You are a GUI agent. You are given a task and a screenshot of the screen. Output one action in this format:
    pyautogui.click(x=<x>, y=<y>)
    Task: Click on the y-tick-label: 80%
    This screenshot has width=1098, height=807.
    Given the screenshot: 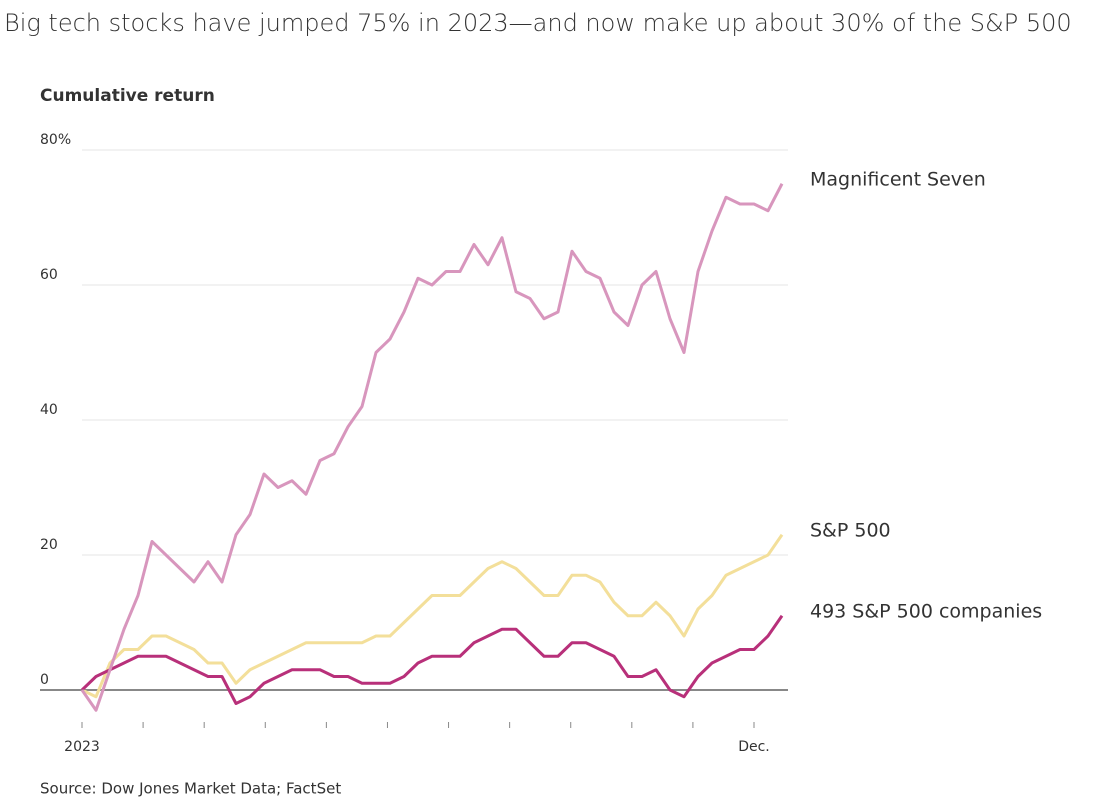 What is the action you would take?
    pyautogui.click(x=55, y=140)
    